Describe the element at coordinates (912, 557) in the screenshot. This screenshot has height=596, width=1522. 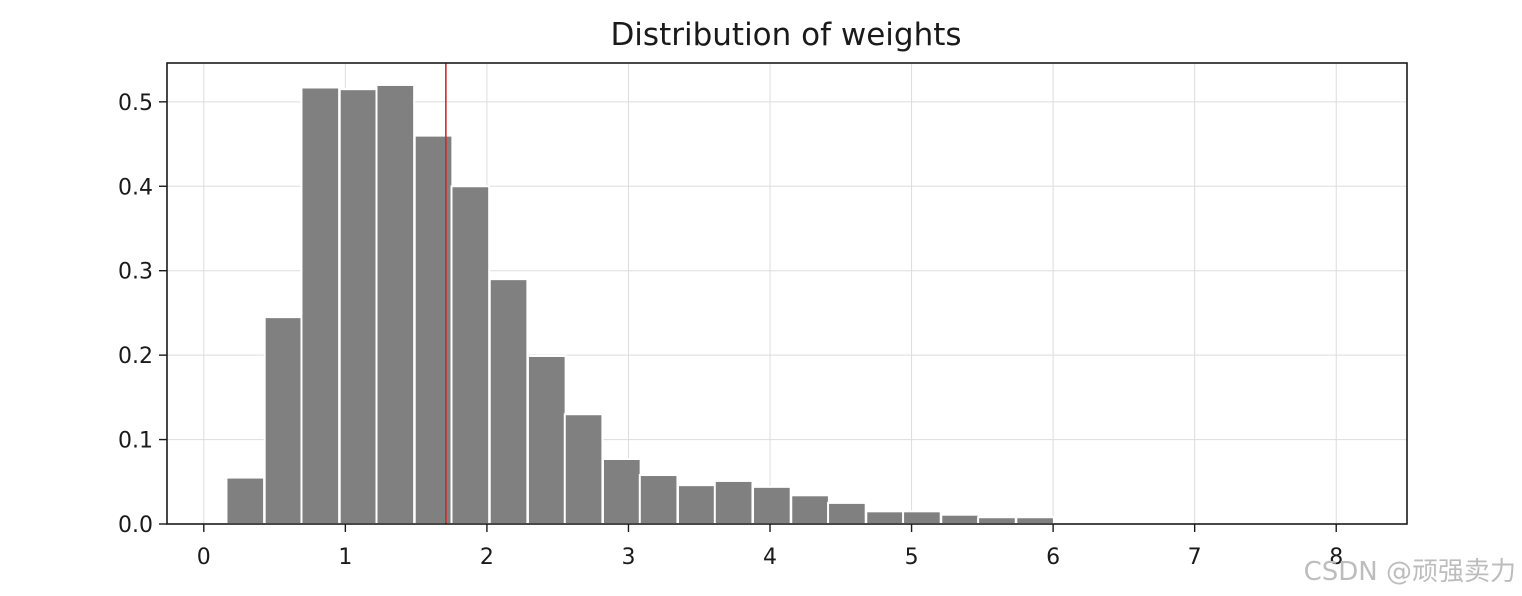
I see `x-tick-label: 5` at that location.